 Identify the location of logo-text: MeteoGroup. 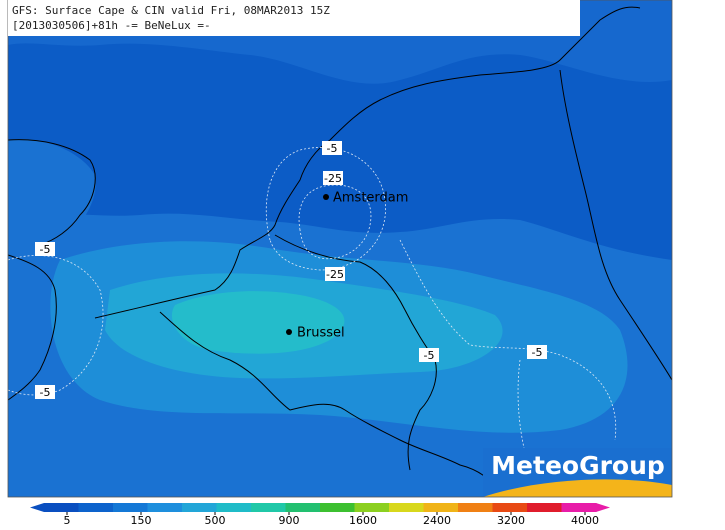
(578, 465).